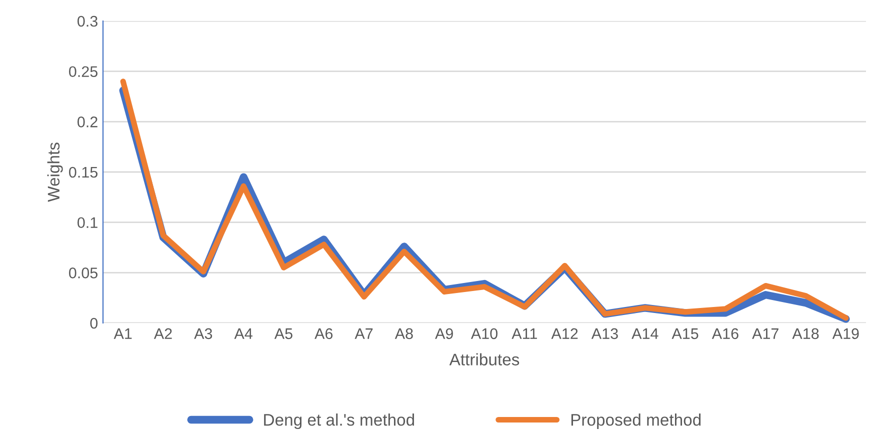 This screenshot has height=448, width=869. Describe the element at coordinates (685, 334) in the screenshot. I see `x-tick-label: A15` at that location.